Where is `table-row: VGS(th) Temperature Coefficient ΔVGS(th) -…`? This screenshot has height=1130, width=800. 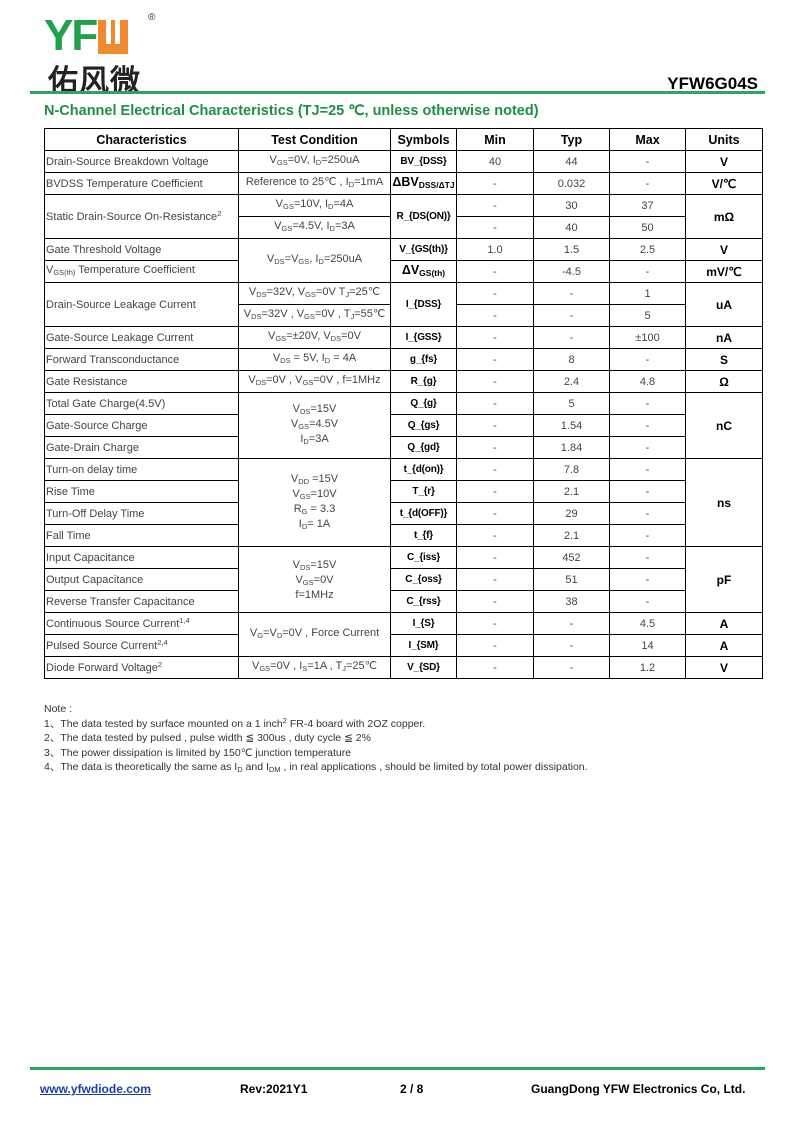 table-row: VGS(th) Temperature Coefficient ΔVGS(th) -… is located at coordinates (403, 271).